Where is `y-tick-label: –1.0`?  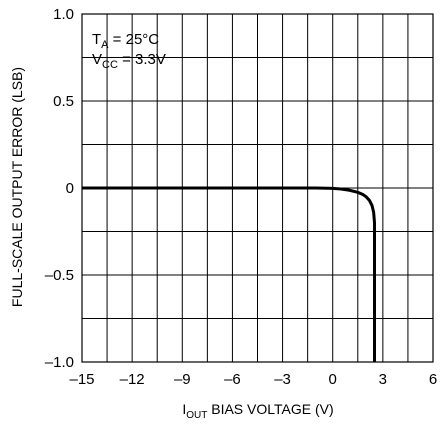
y-tick-label: –1.0 is located at coordinates (59, 362).